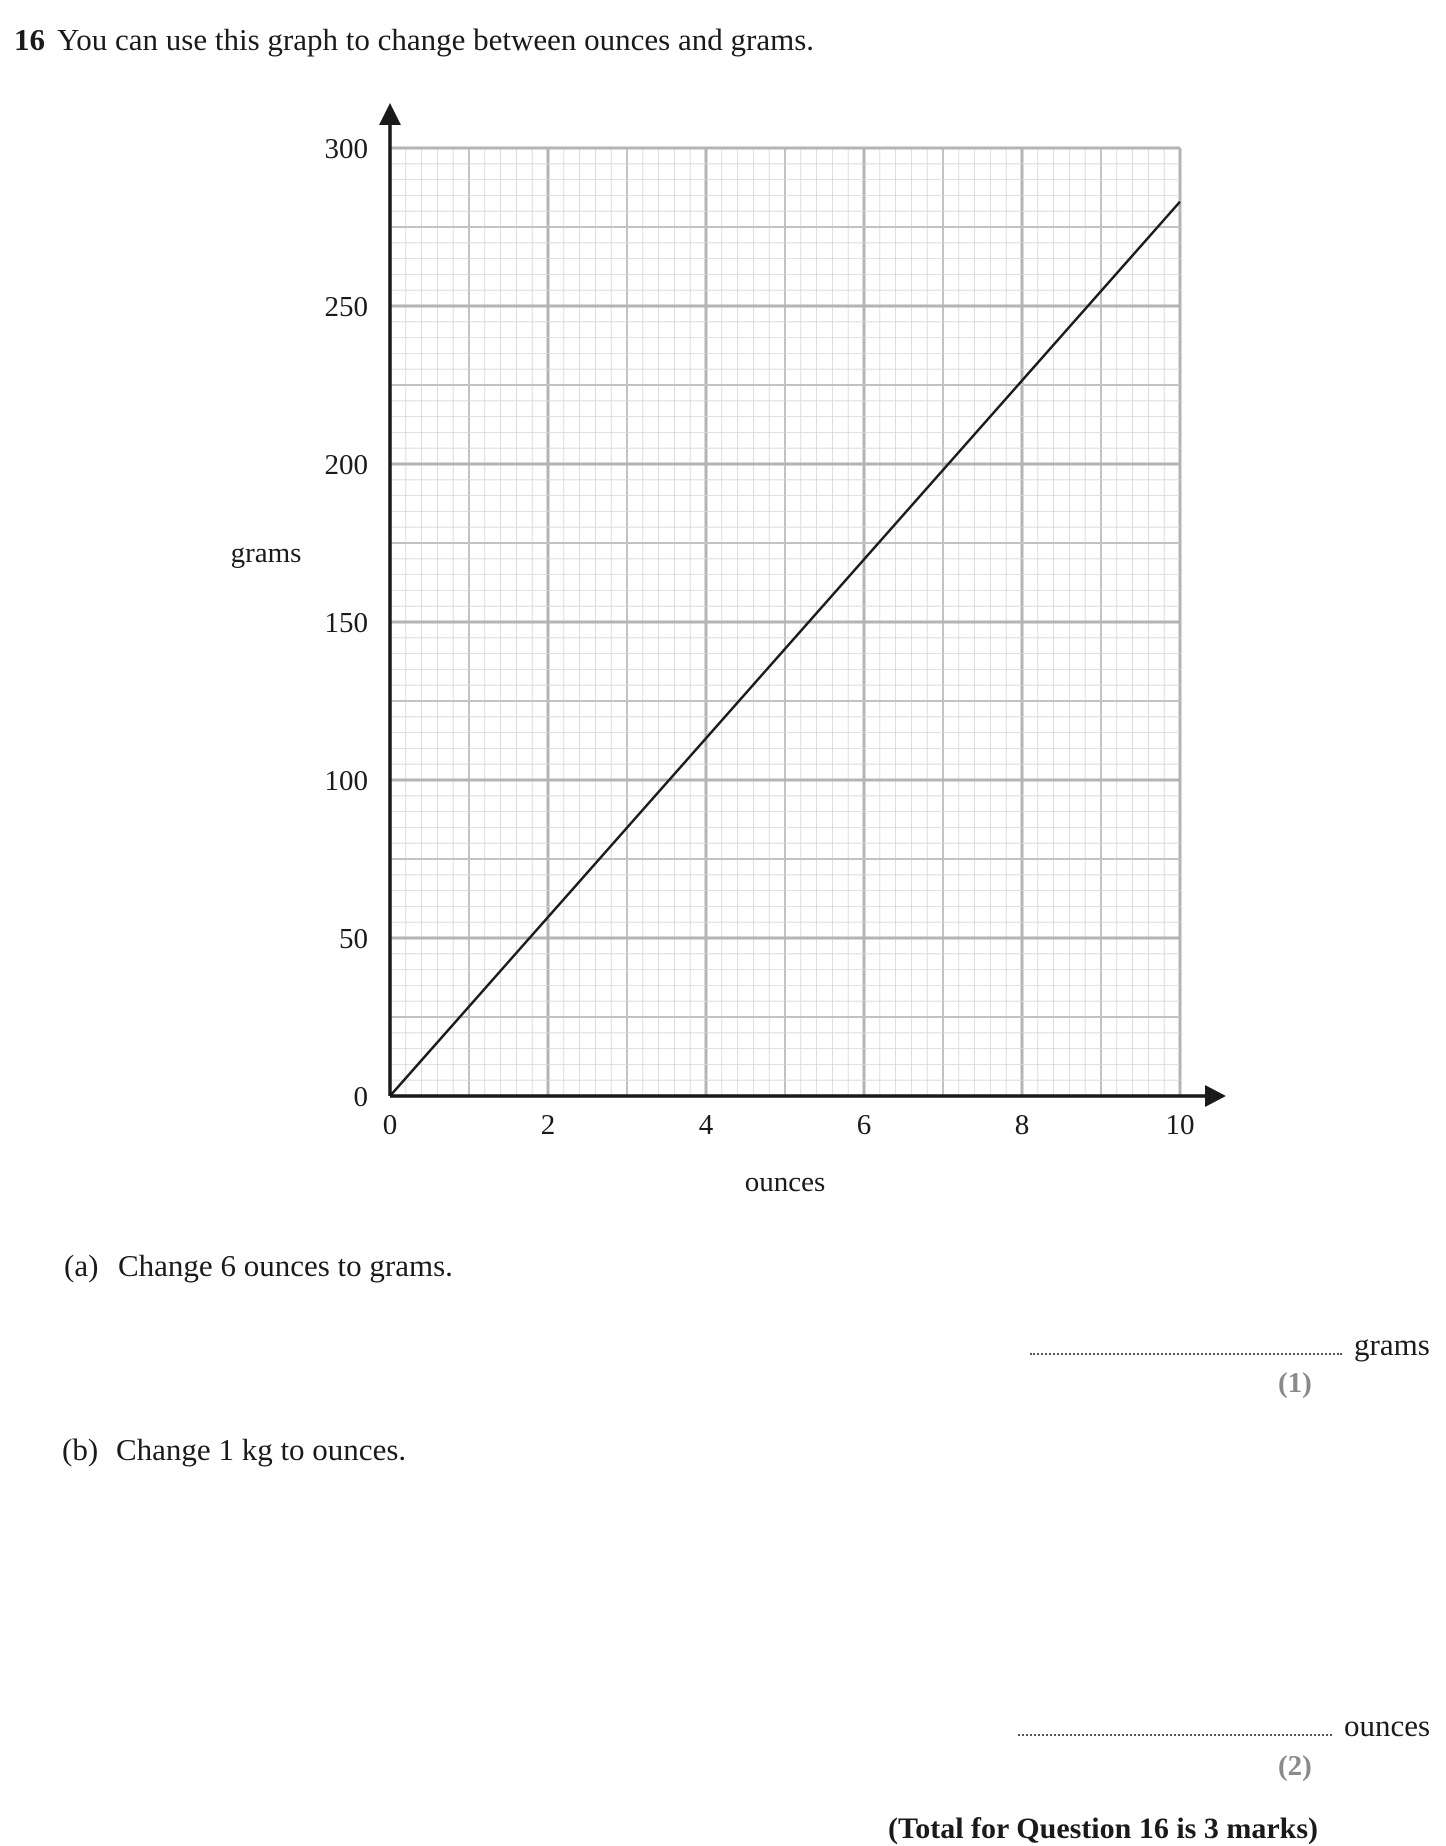  Describe the element at coordinates (1295, 1766) in the screenshot. I see `part-b-marks: (2)` at that location.